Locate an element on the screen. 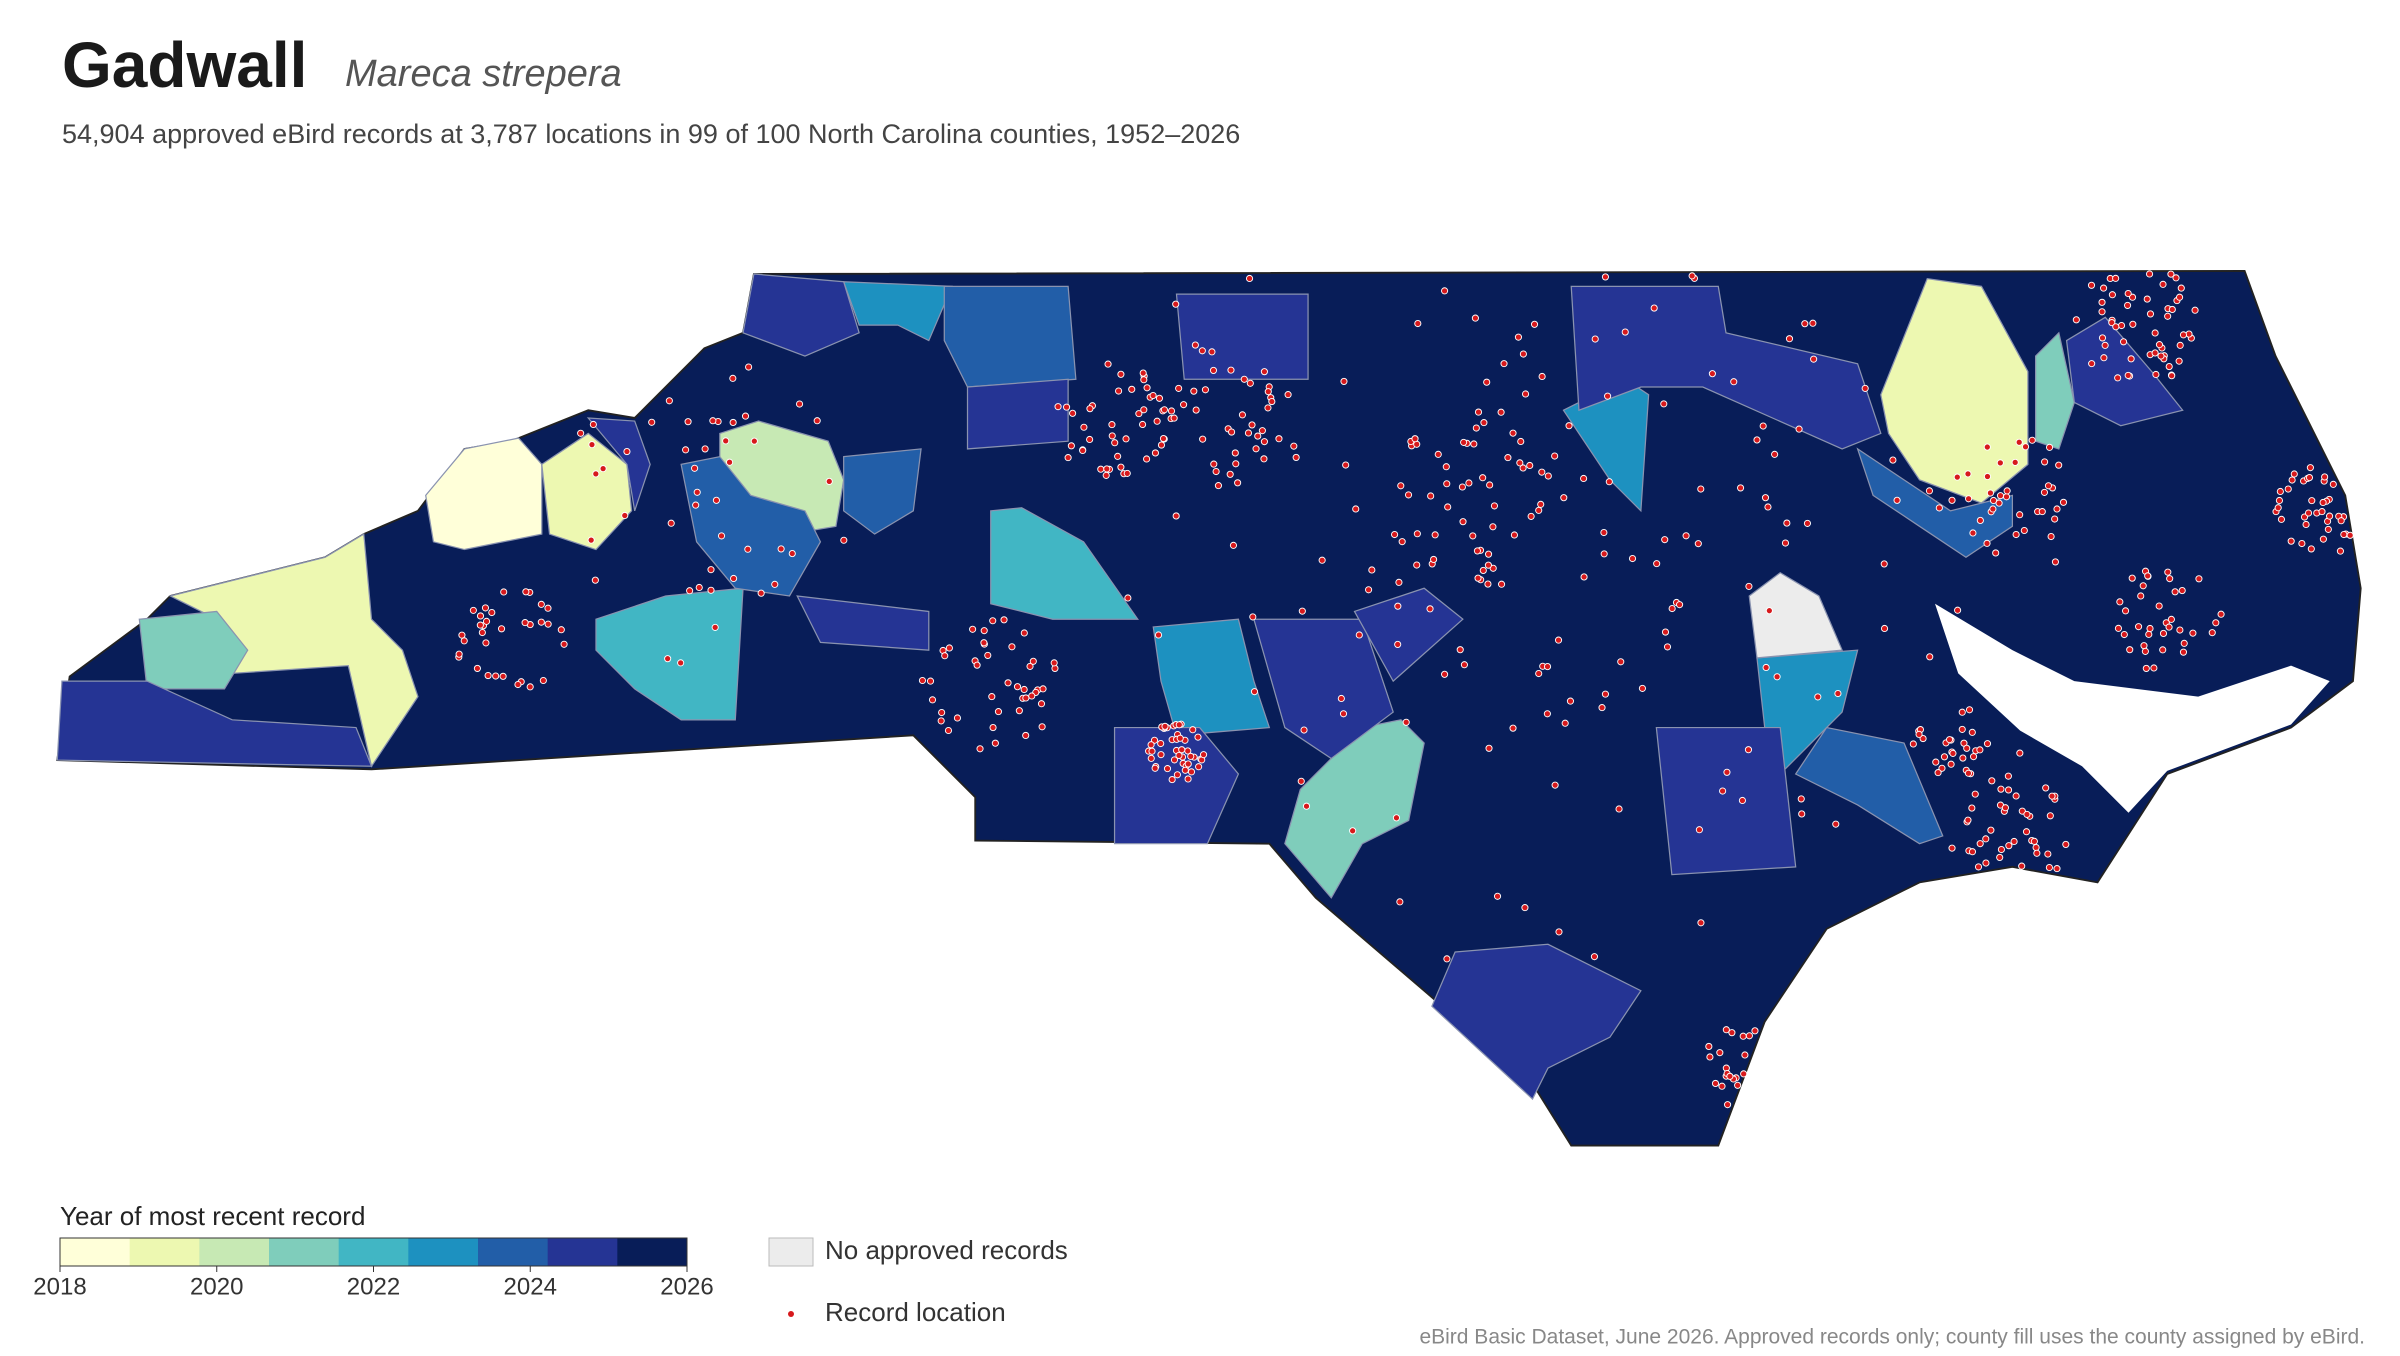 The height and width of the screenshot is (1356, 2400). sound-water is located at coordinates (2132, 708).